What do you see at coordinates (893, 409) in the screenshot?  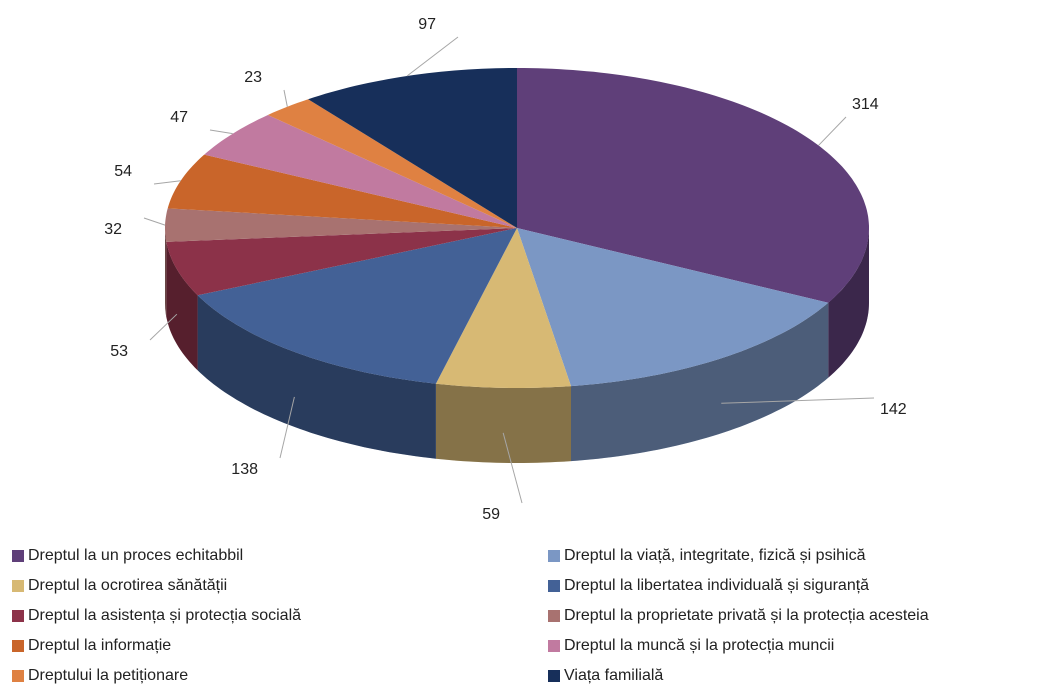 I see `data-label: 142` at bounding box center [893, 409].